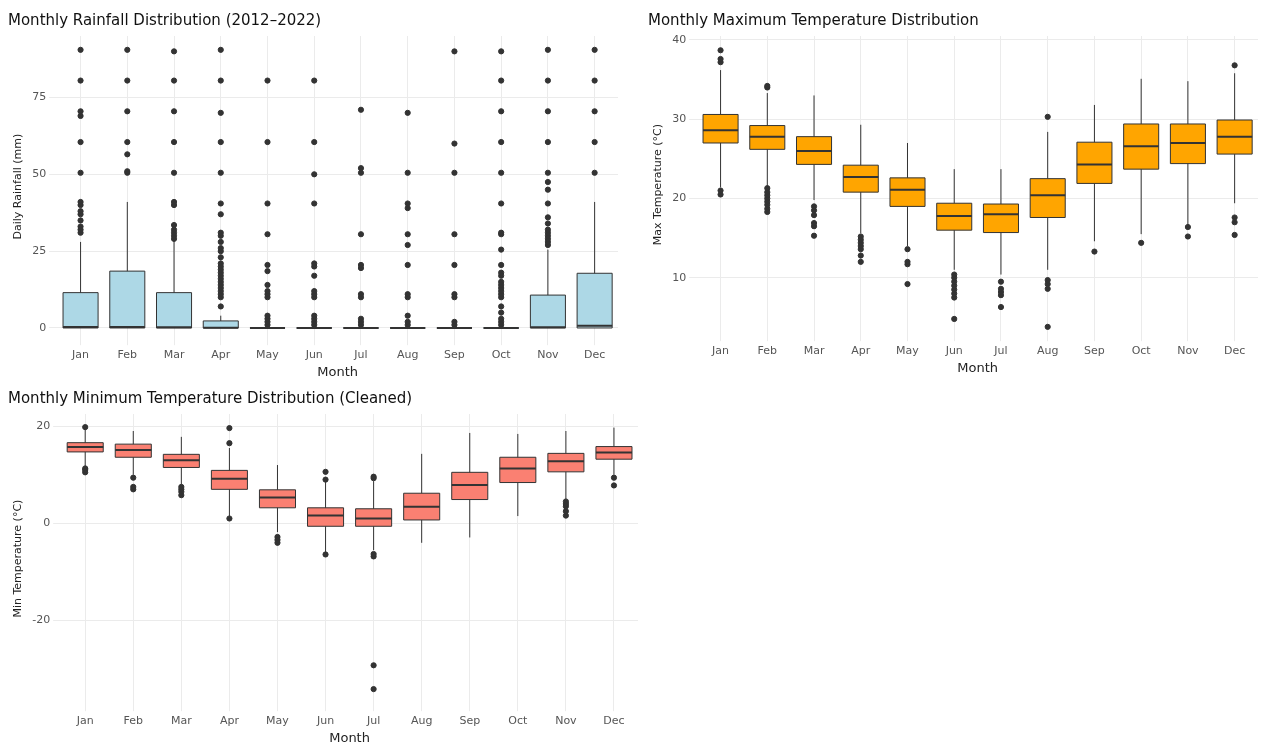  I want to click on y-axis-title: Daily Rainfall (mm), so click(18, 186).